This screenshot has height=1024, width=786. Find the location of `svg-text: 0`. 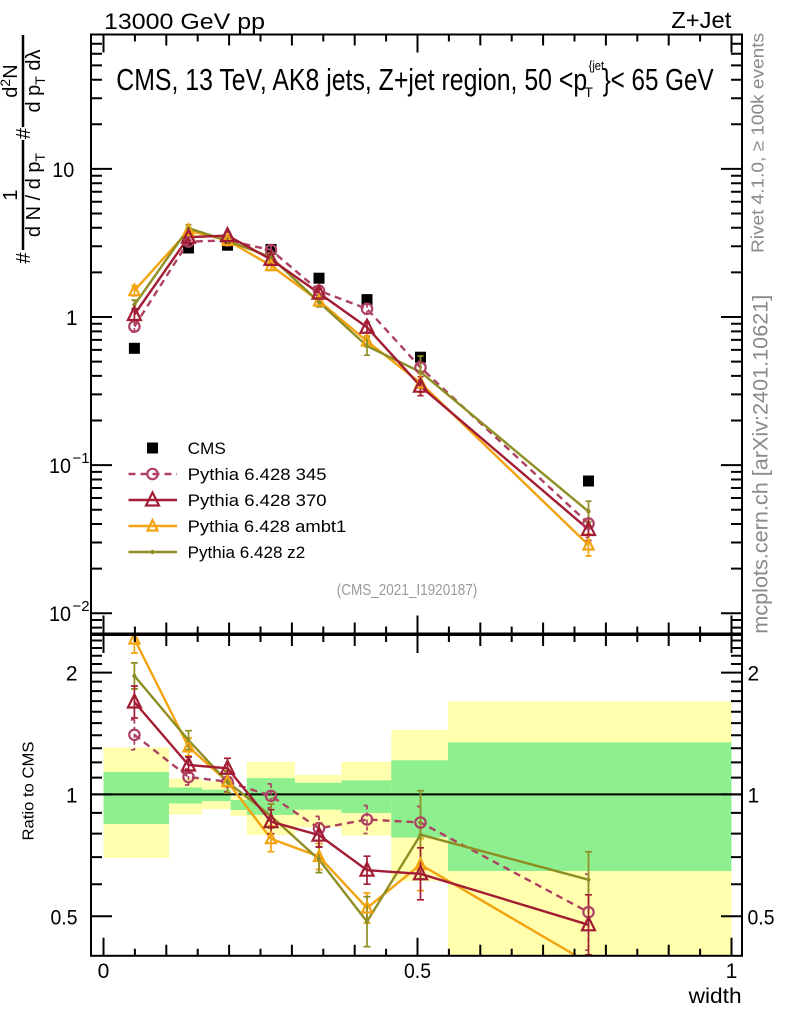

svg-text: 0 is located at coordinates (104, 971).